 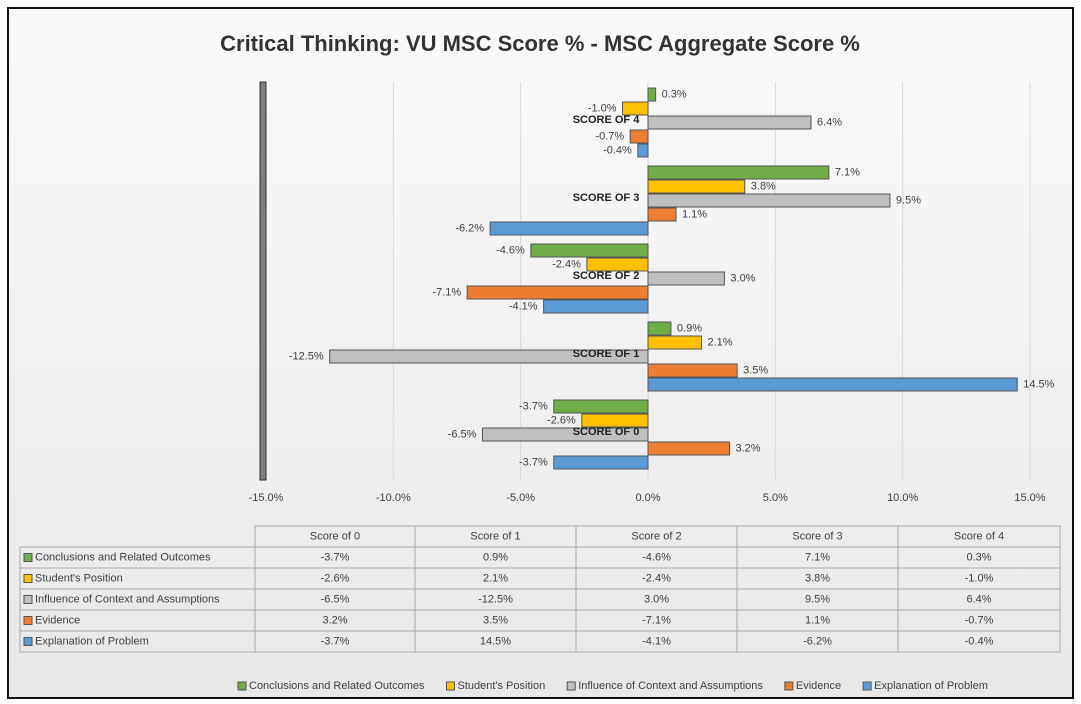 What do you see at coordinates (1029, 498) in the screenshot?
I see `x-tick-label: 15.0%` at bounding box center [1029, 498].